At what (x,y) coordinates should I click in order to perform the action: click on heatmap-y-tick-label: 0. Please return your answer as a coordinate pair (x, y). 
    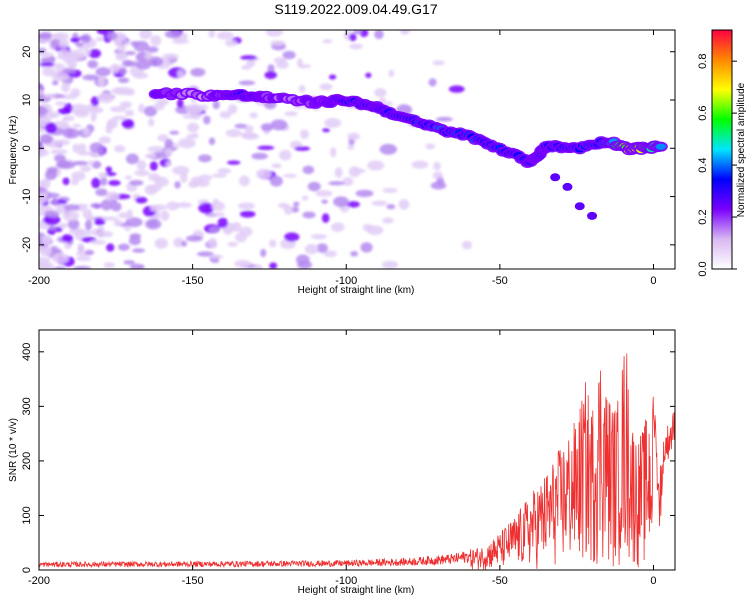
    Looking at the image, I should click on (27, 148).